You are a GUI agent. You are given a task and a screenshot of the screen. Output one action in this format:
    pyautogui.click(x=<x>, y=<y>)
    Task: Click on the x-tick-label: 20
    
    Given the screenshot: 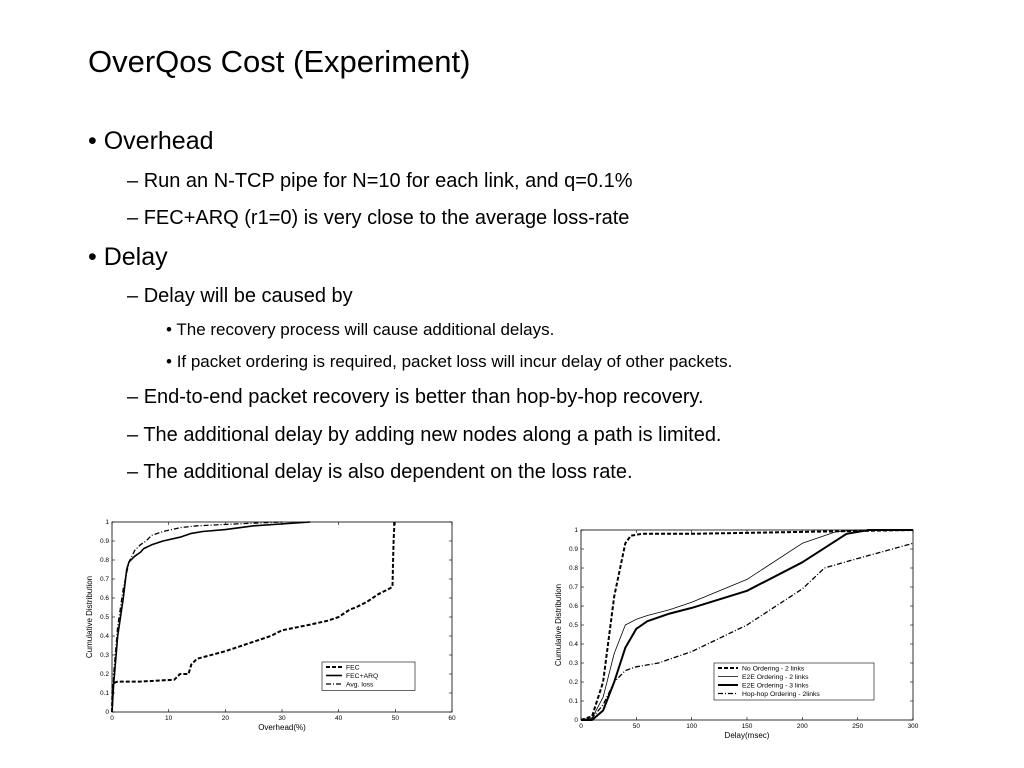 What is the action you would take?
    pyautogui.click(x=226, y=718)
    